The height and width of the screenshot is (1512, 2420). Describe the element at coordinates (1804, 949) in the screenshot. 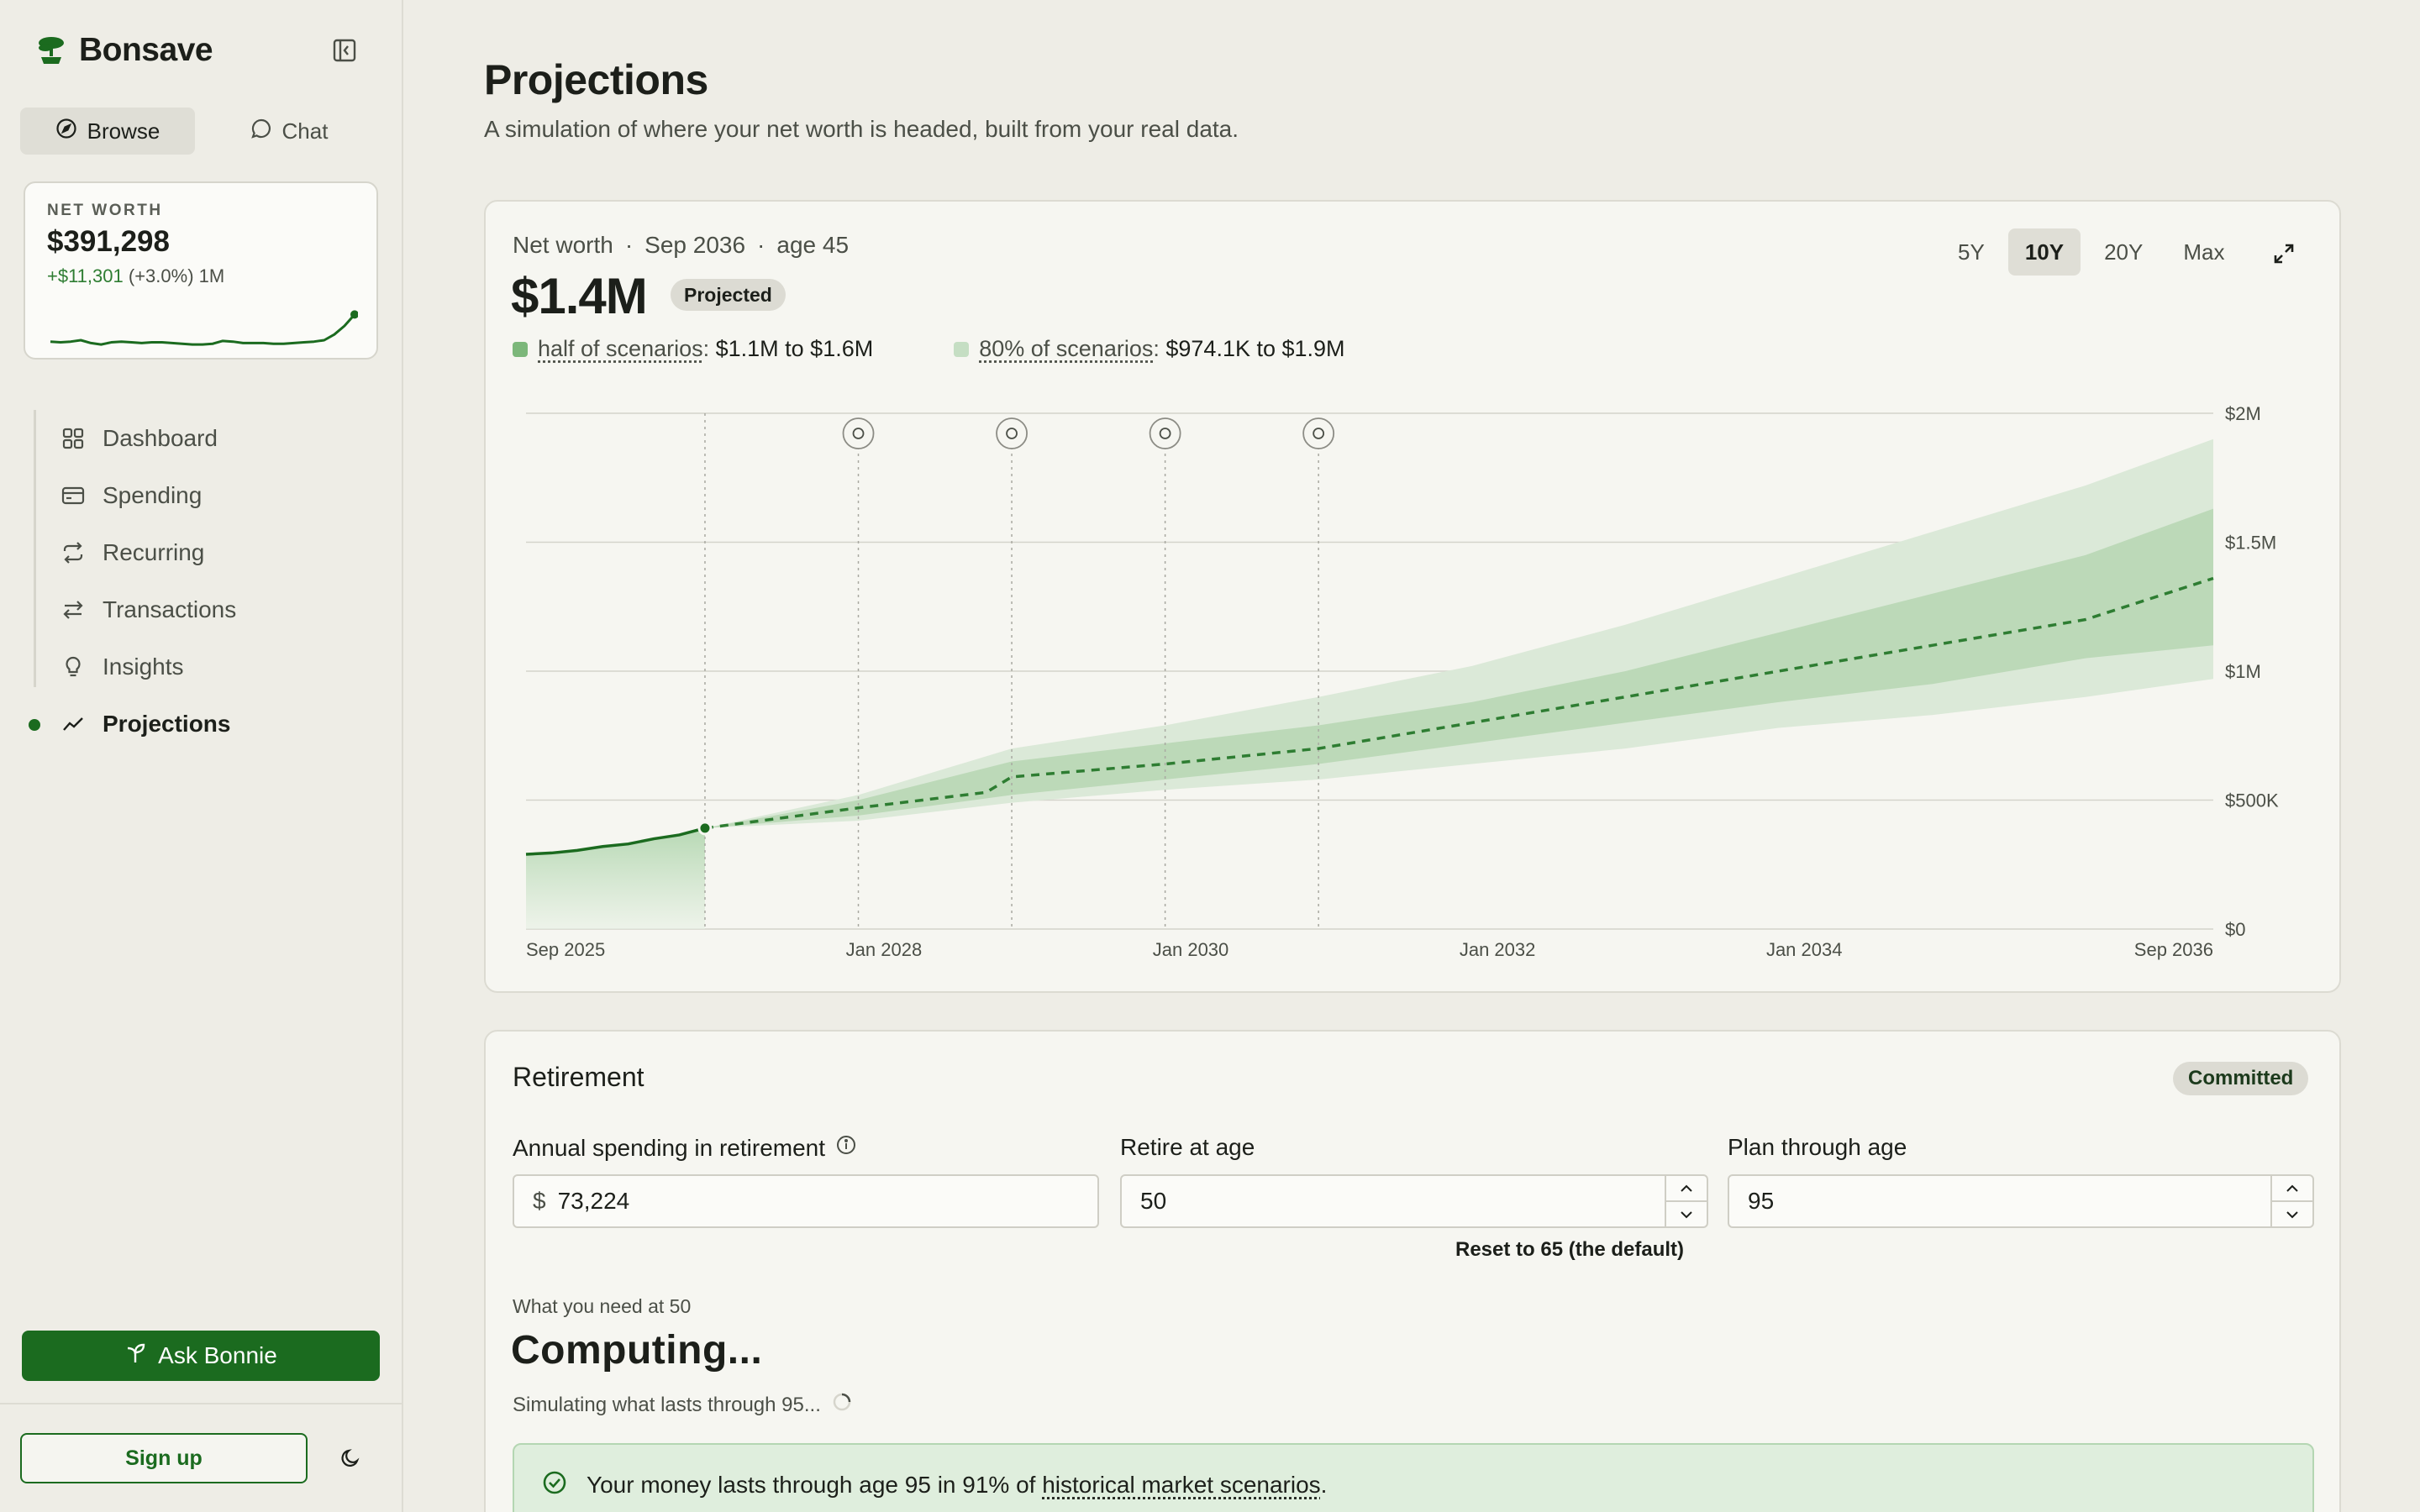

I see `x-tick-label: Jan 2034` at that location.